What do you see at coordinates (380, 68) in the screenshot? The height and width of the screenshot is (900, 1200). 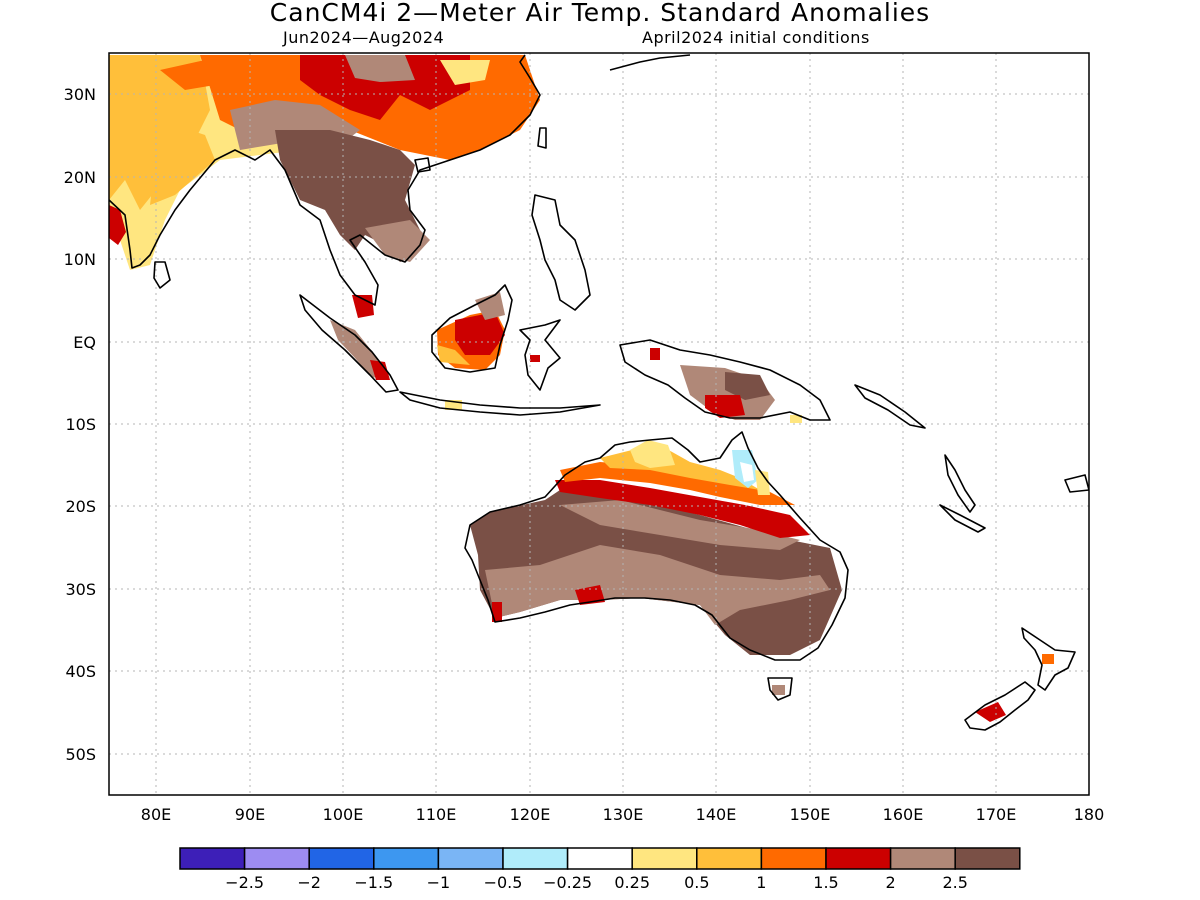 I see `tibet-brown-blob` at bounding box center [380, 68].